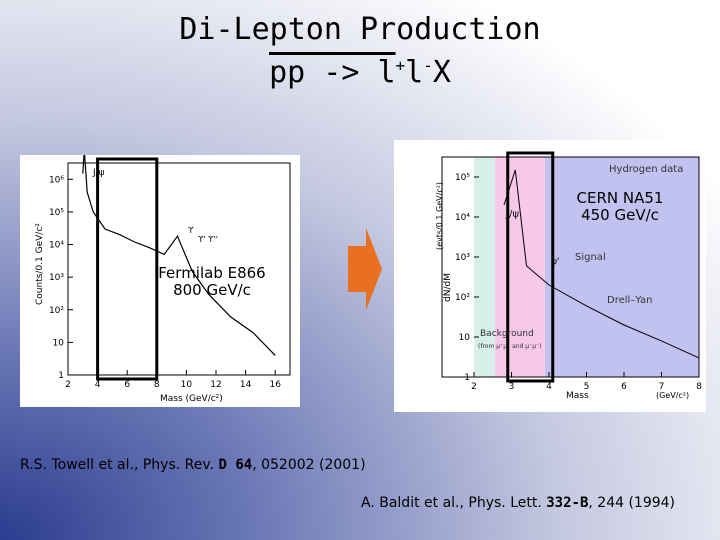 The image size is (720, 540). I want to click on cern-x-ticks: 2 3 4 5 6 7 8, so click(586, 382).